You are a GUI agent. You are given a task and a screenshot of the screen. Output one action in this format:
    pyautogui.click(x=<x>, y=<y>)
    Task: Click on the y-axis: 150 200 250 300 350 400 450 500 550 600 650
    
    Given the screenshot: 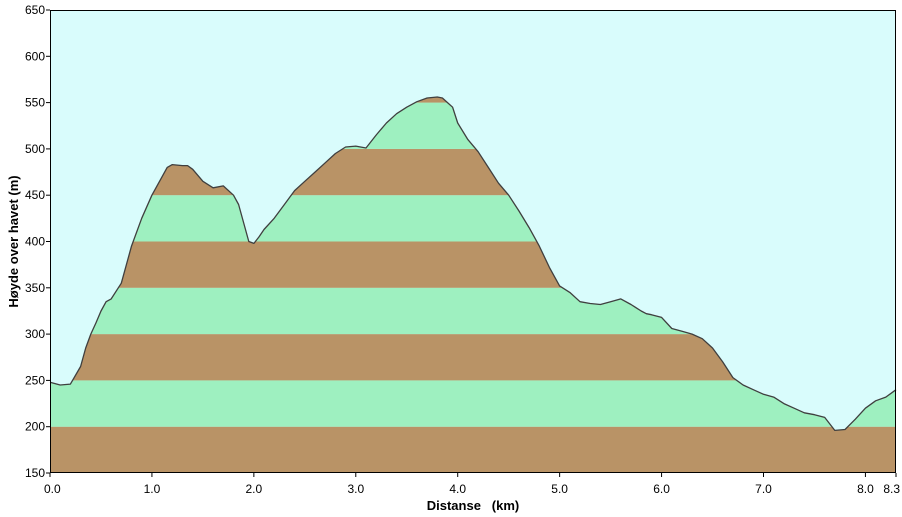 What is the action you would take?
    pyautogui.click(x=37, y=241)
    